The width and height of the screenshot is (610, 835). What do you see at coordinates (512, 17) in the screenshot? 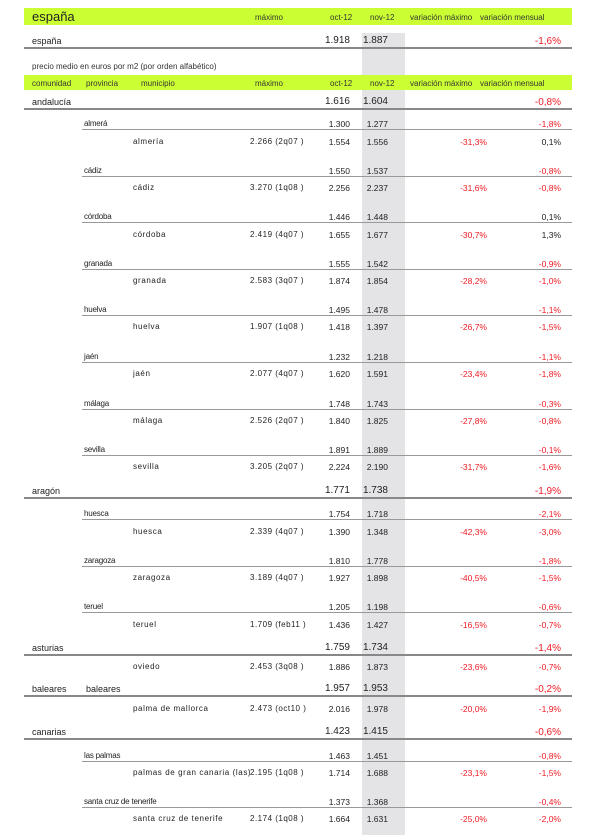
I see `col-var-mes: variación mensual` at bounding box center [512, 17].